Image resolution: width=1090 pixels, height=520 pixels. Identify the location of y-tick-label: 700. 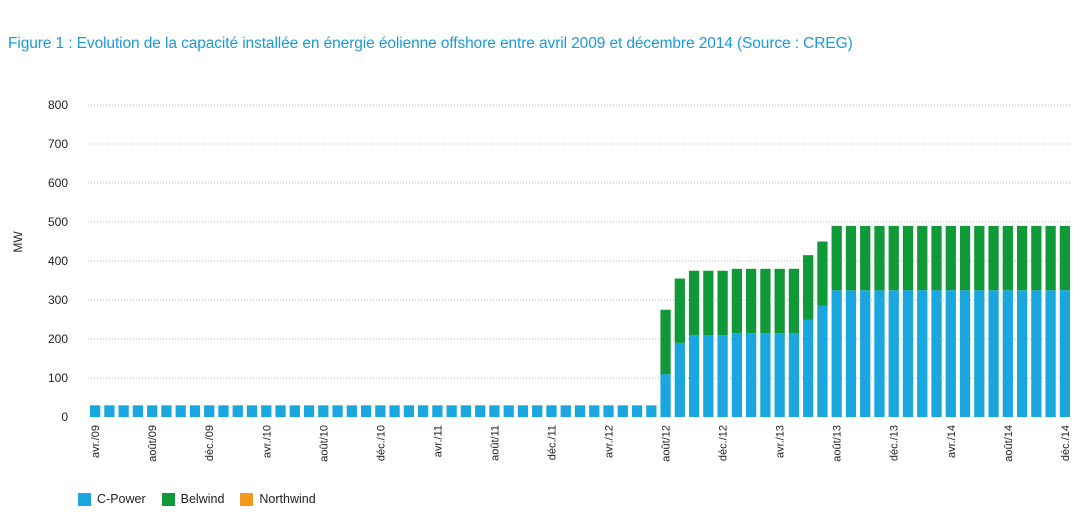
(58, 144).